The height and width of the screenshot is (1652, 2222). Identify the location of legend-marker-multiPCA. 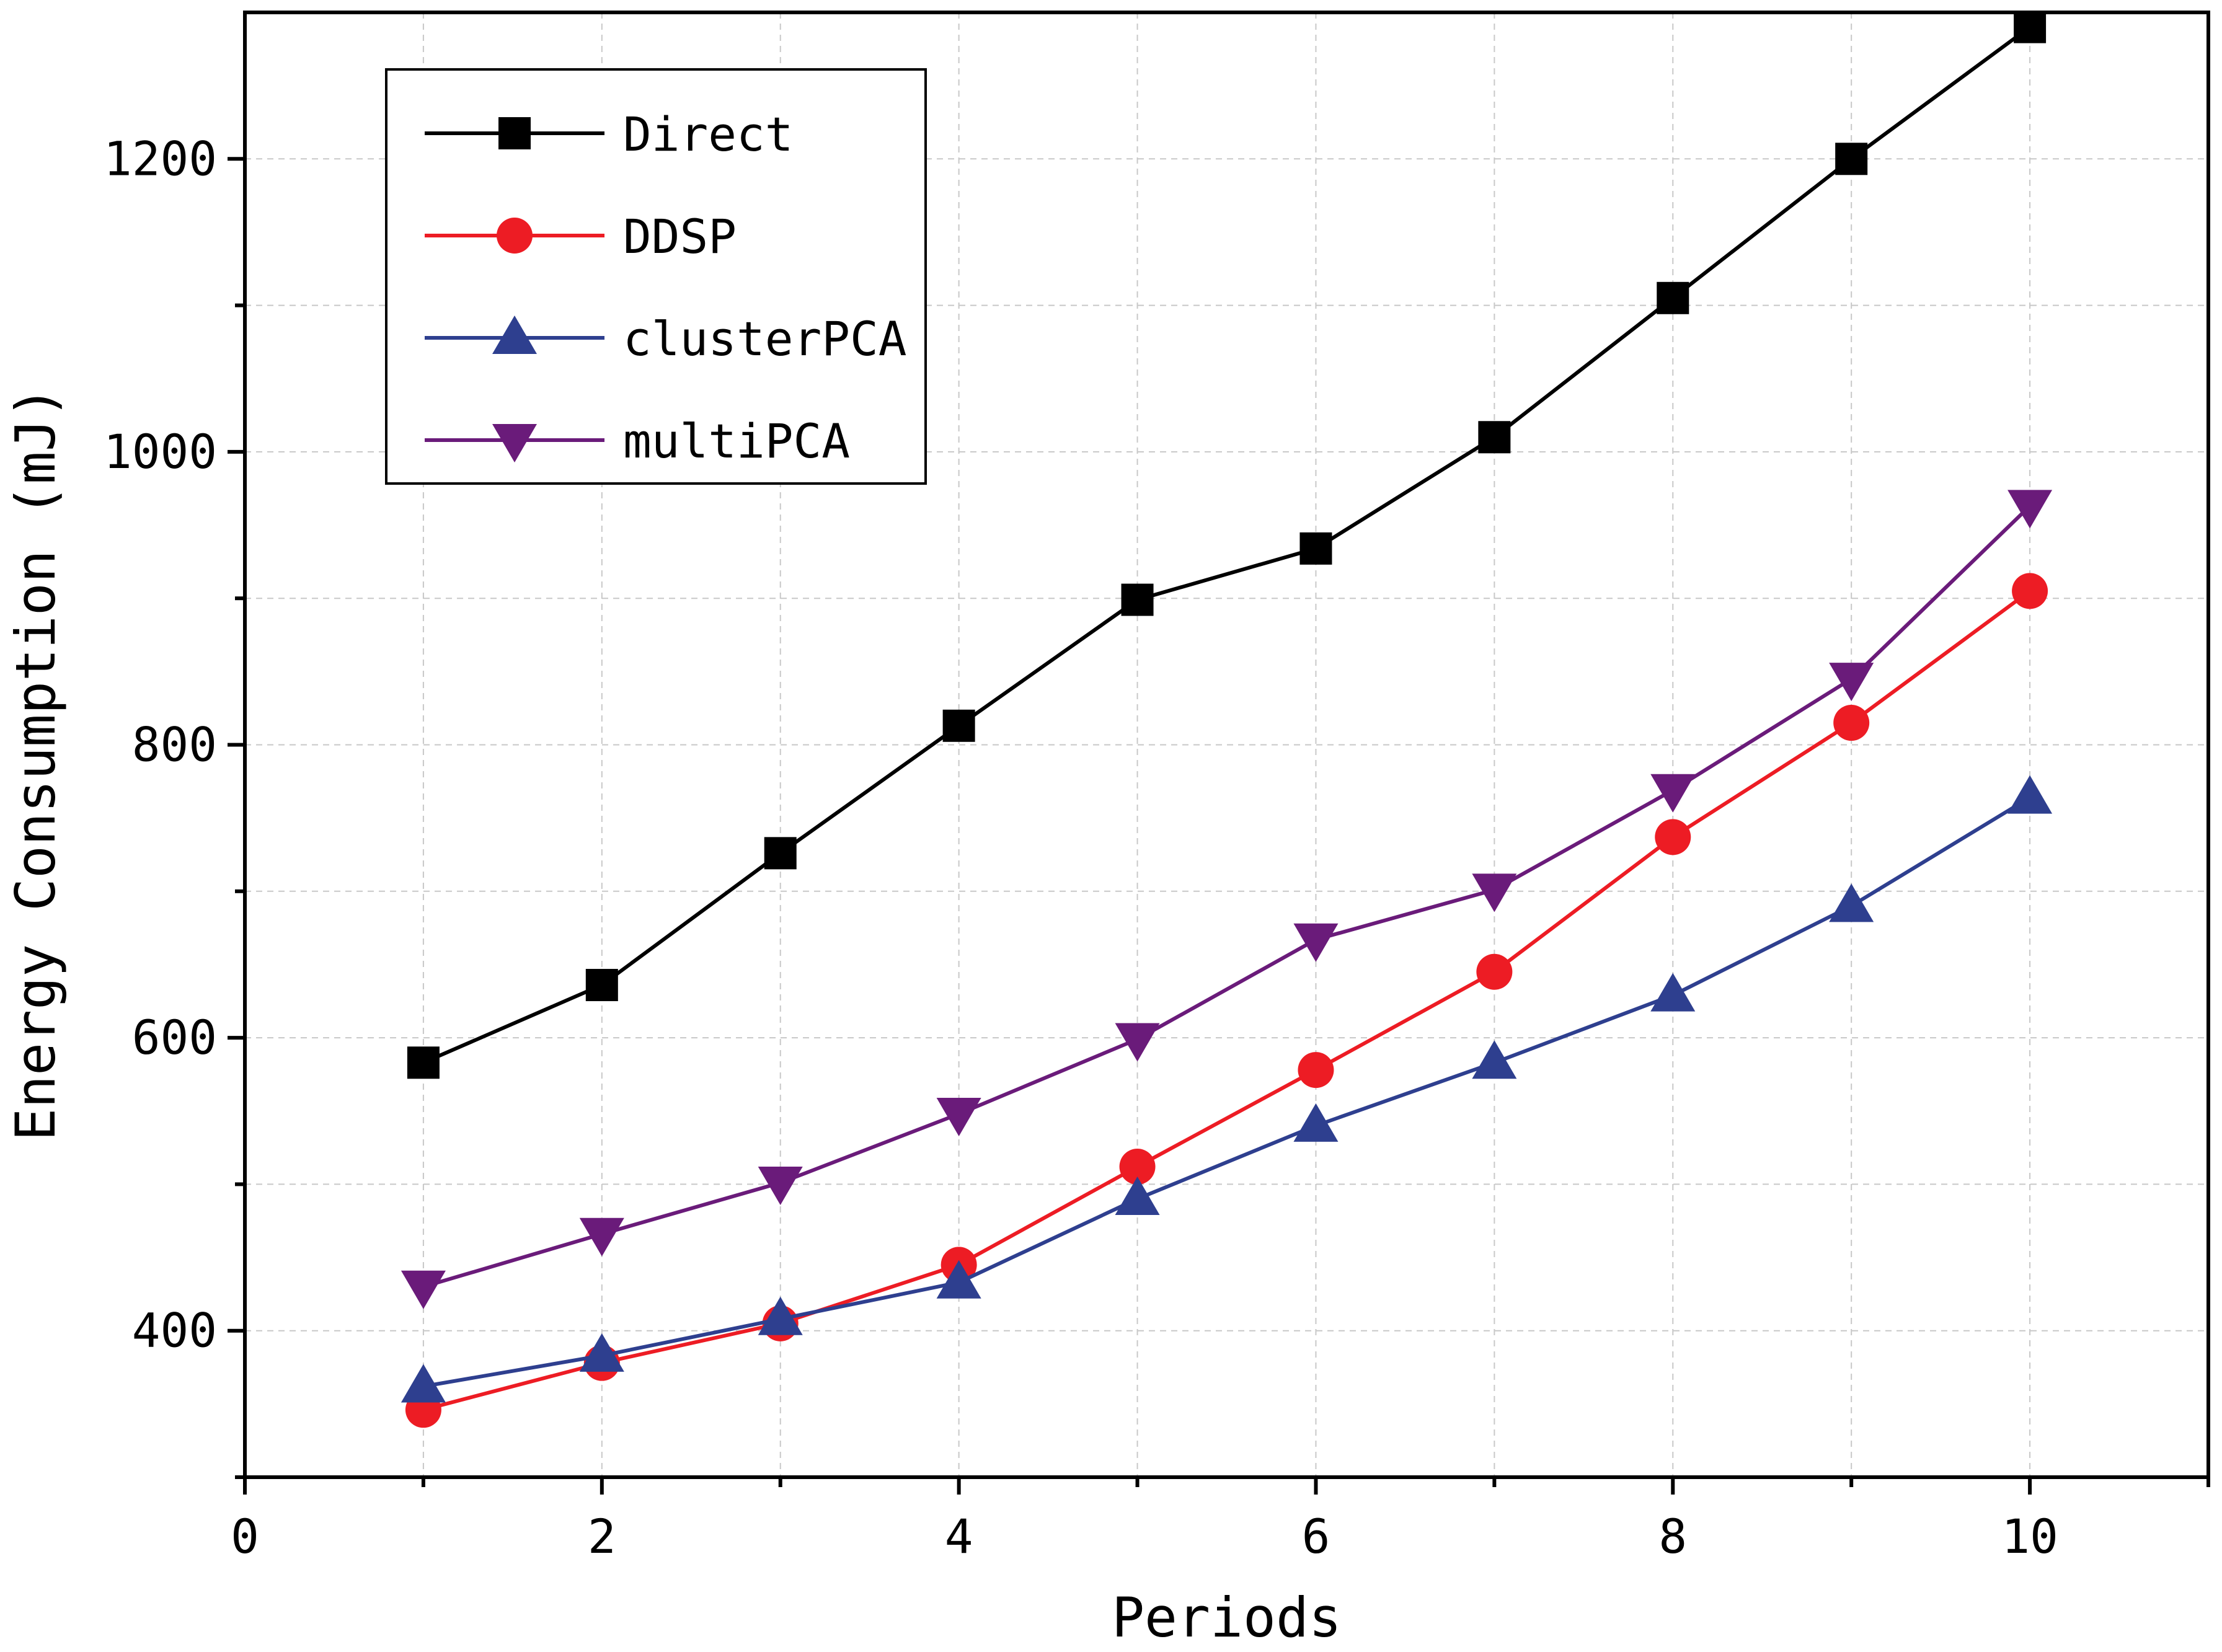
(514, 443).